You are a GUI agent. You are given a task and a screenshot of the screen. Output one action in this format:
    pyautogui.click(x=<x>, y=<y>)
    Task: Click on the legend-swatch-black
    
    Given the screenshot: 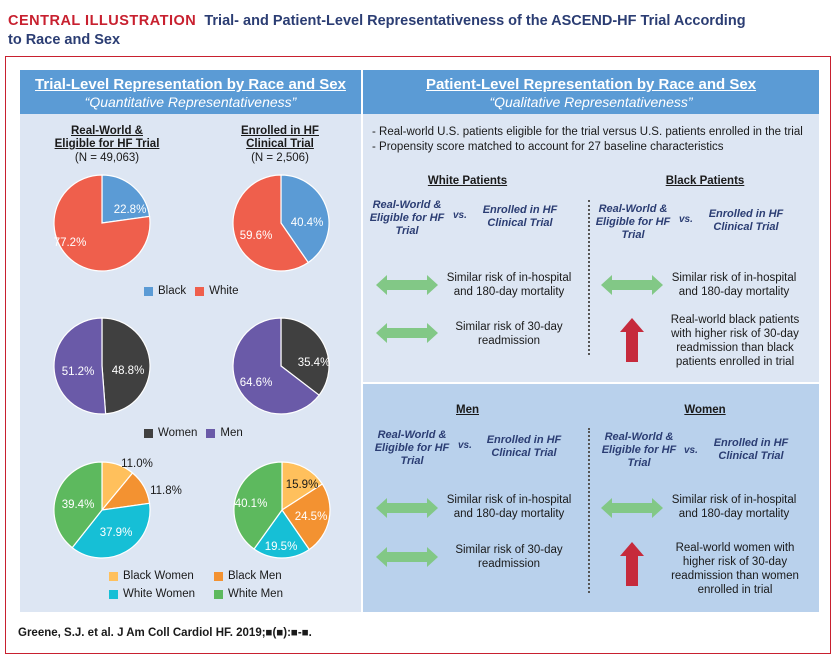 What is the action you would take?
    pyautogui.click(x=148, y=291)
    